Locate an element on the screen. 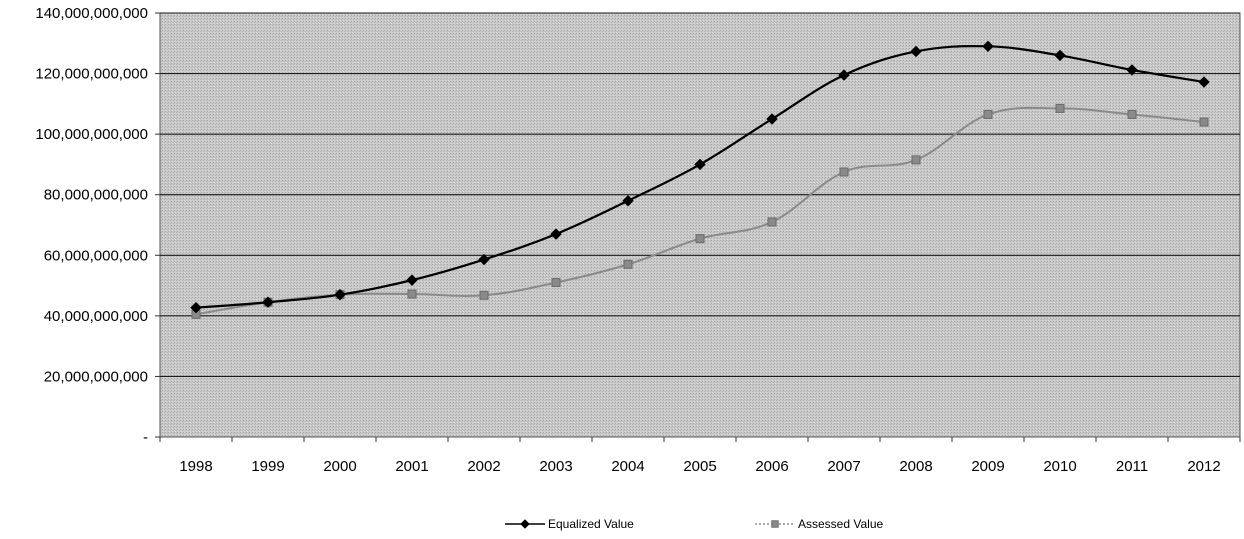 The image size is (1244, 539). x-tick-label: 2005 is located at coordinates (699, 466).